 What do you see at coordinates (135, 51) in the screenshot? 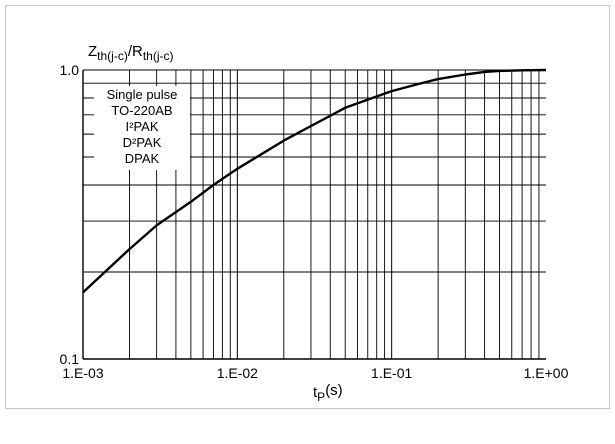
I see `y-axis-title-sep: /R` at bounding box center [135, 51].